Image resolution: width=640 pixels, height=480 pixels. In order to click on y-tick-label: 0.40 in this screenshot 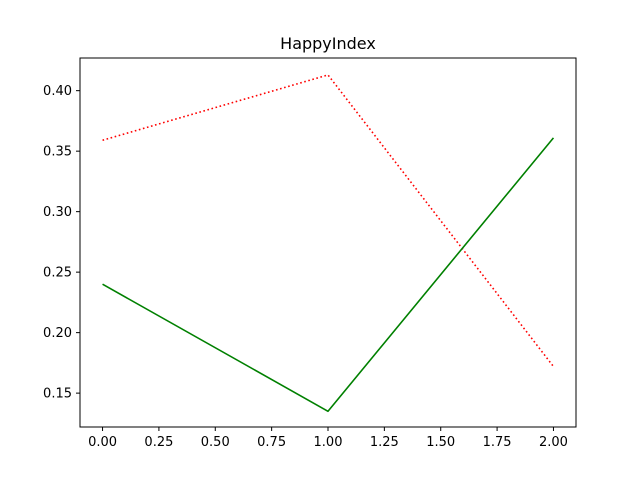, I will do `click(57, 91)`.